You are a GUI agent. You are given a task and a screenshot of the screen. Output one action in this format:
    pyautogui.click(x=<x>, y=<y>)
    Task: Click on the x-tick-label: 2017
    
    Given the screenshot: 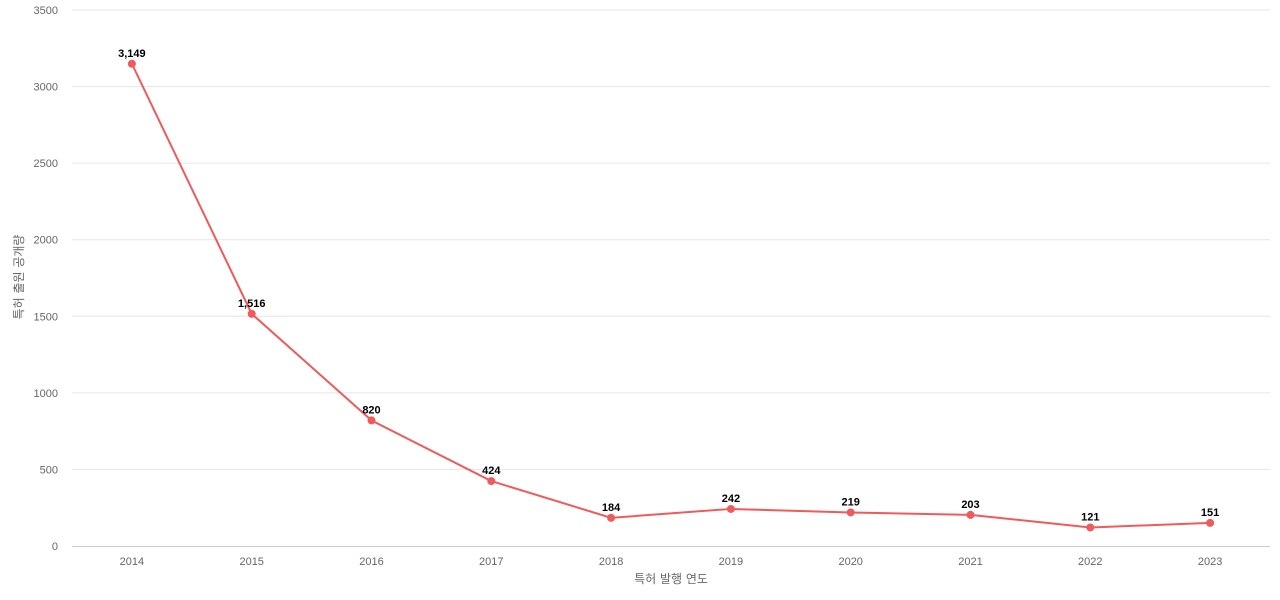 What is the action you would take?
    pyautogui.click(x=491, y=562)
    